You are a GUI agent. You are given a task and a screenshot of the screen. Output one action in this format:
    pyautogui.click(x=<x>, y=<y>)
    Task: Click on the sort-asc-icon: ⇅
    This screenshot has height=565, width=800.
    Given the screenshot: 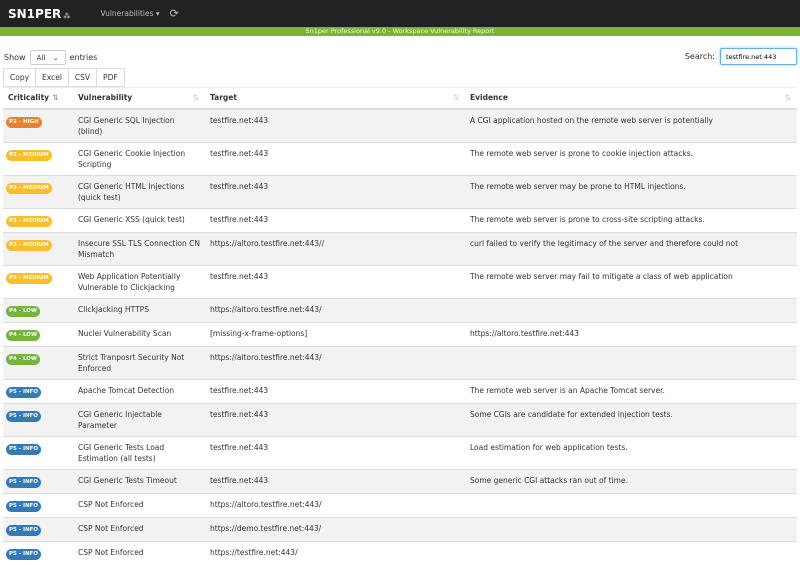 What is the action you would take?
    pyautogui.click(x=55, y=98)
    